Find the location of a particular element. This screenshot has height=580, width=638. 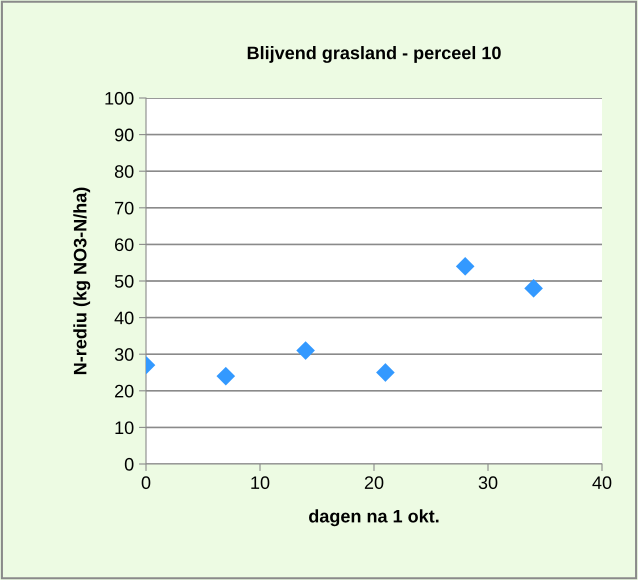

x-tick-label: 10 is located at coordinates (260, 483).